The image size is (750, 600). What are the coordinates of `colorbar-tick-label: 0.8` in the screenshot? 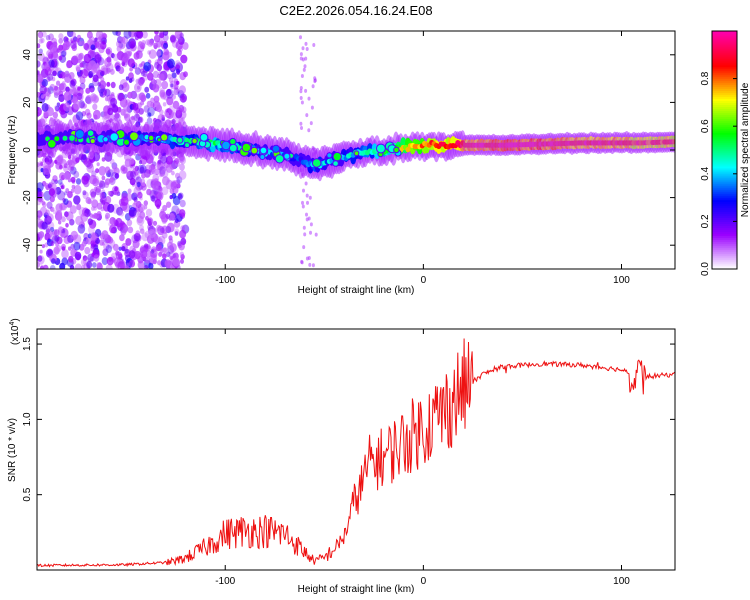 It's located at (705, 78).